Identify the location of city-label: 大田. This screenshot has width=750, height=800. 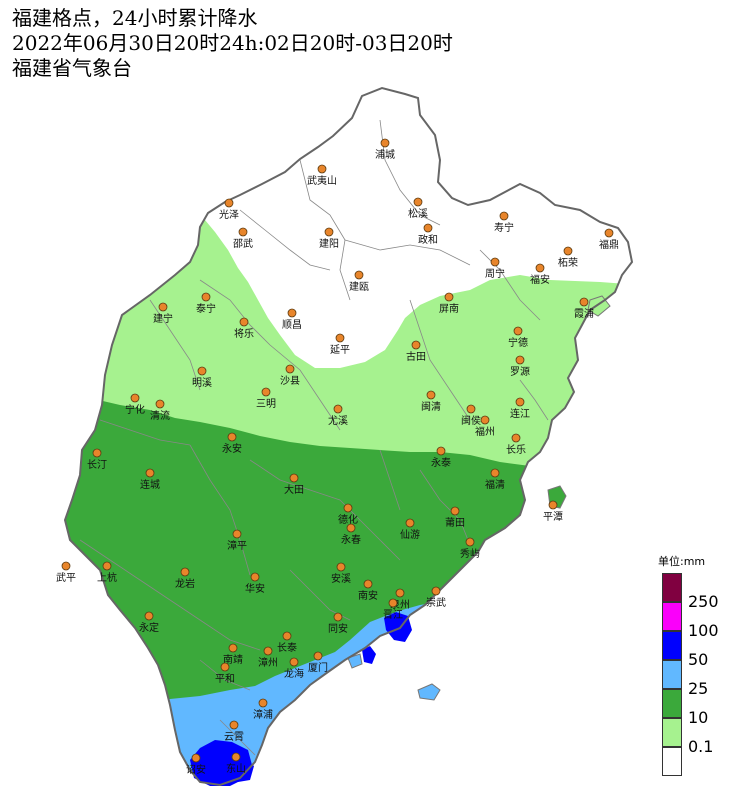
(294, 489).